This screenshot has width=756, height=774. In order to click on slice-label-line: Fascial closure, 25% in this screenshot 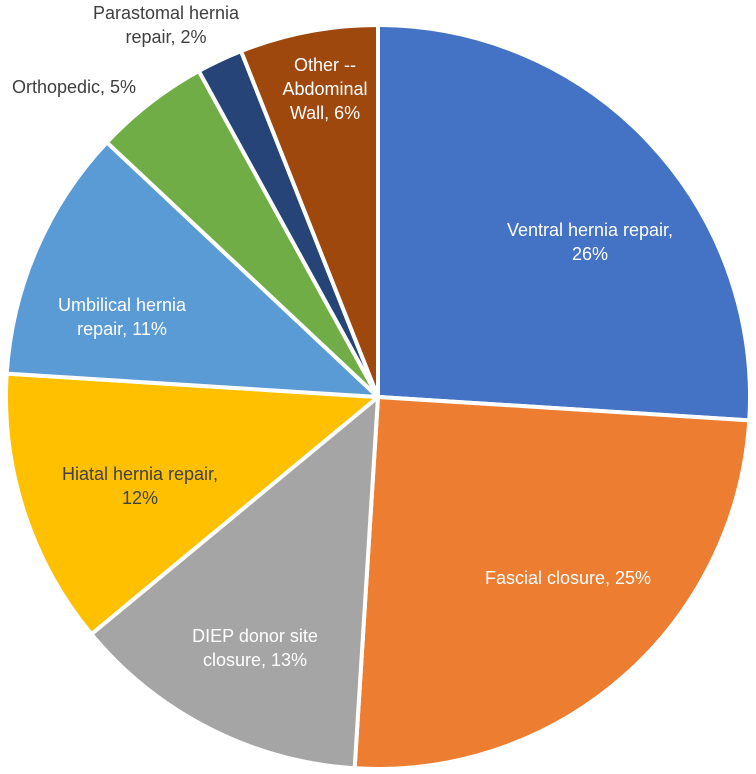, I will do `click(568, 578)`.